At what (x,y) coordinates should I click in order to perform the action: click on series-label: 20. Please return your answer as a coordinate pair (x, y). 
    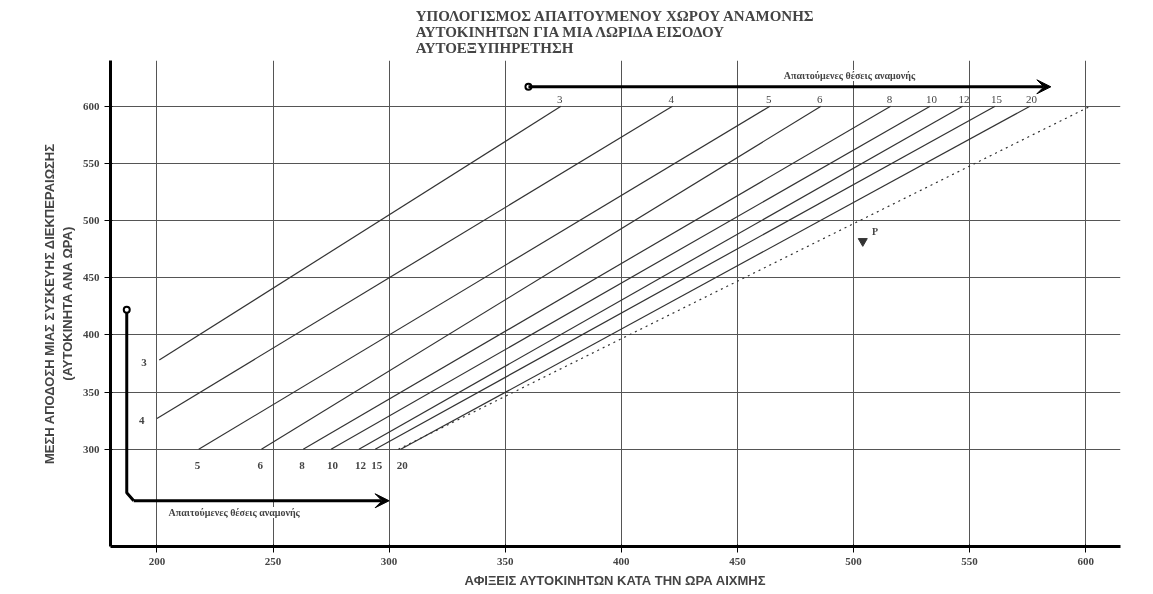
    Looking at the image, I should click on (1031, 99).